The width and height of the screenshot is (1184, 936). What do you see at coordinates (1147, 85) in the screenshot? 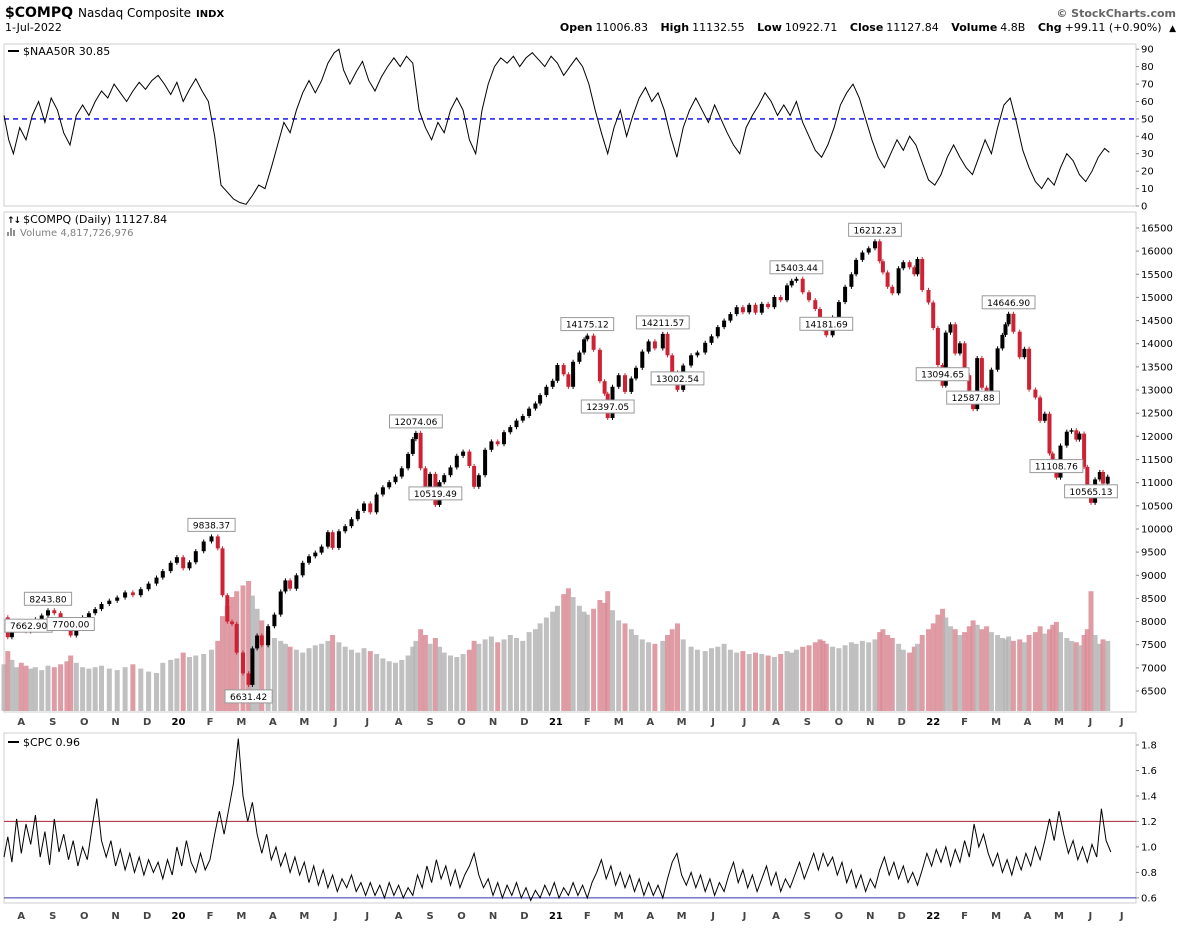
I see `svg-text: 70` at bounding box center [1147, 85].